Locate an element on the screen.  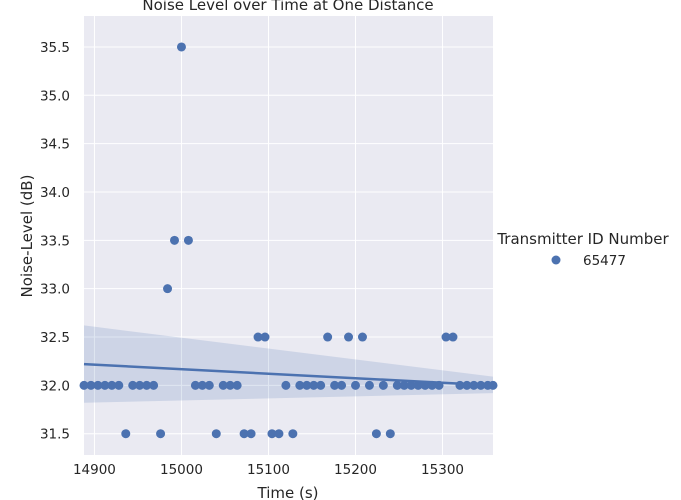
x-axis-label: Time (s) is located at coordinates (288, 492).